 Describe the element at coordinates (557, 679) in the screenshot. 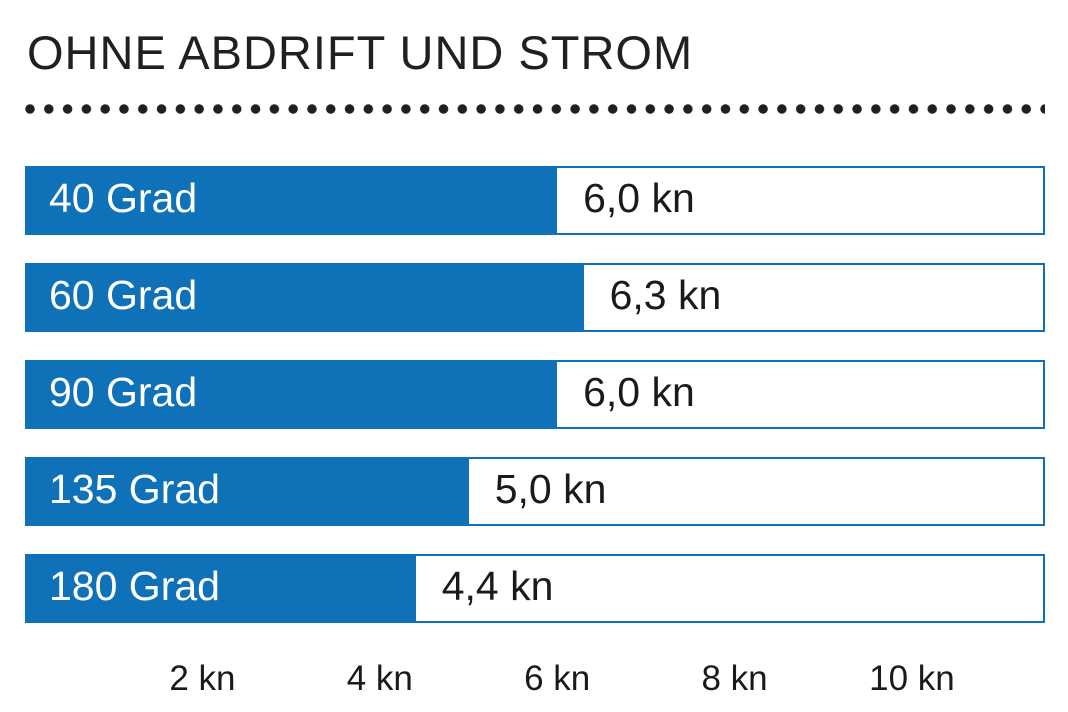

I see `x-axis-tick: 6 kn` at that location.